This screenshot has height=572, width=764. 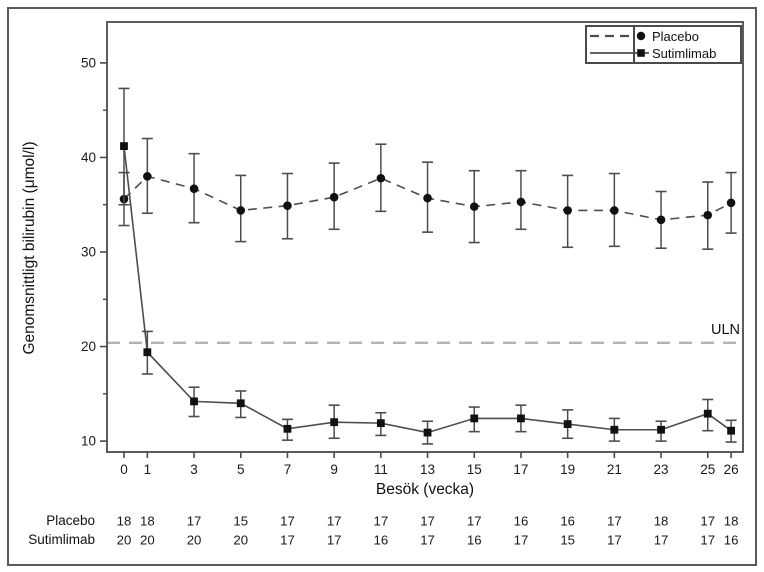 What do you see at coordinates (334, 469) in the screenshot?
I see `x-tick-label: 9` at bounding box center [334, 469].